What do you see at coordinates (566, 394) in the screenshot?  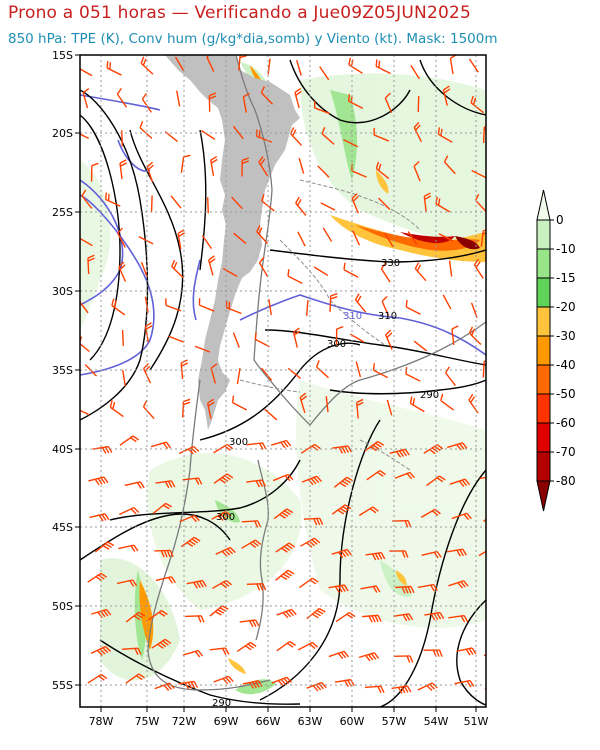 I see `colorbar-label: -50` at bounding box center [566, 394].